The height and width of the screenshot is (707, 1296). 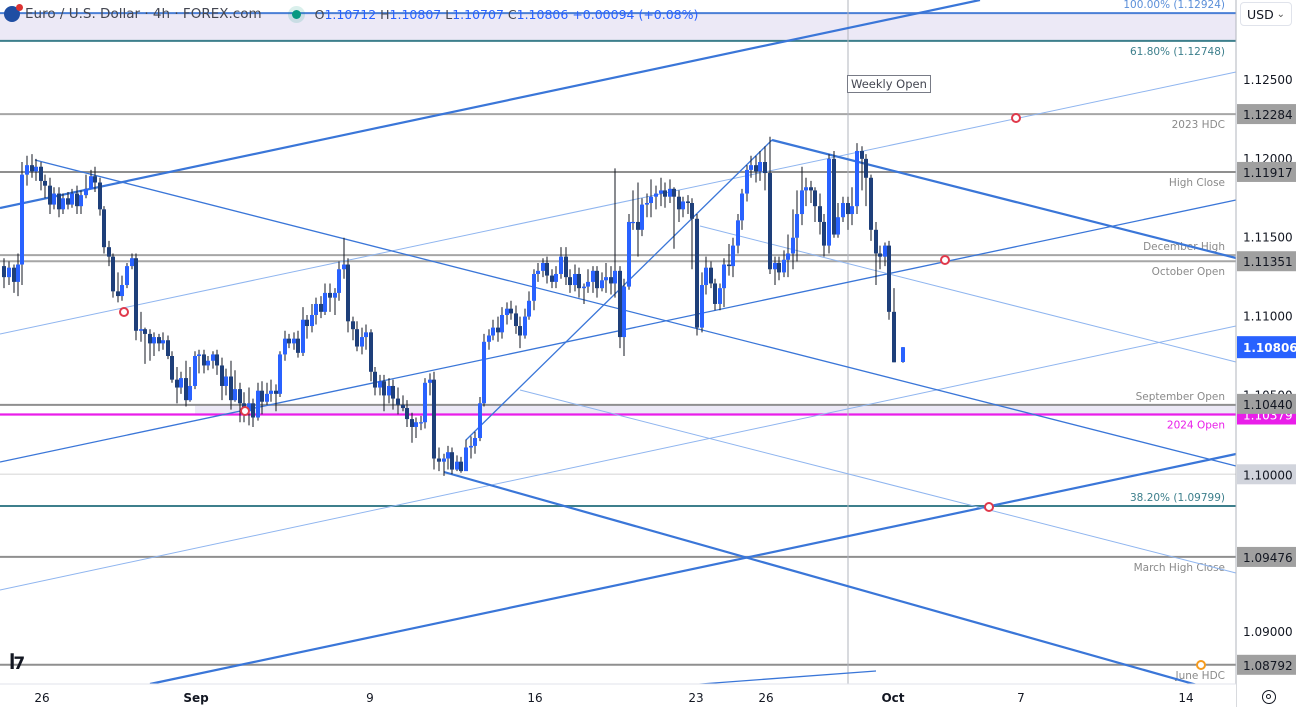 What do you see at coordinates (17, 664) in the screenshot?
I see `tradingview-logo-icon: ꟾ7` at bounding box center [17, 664].